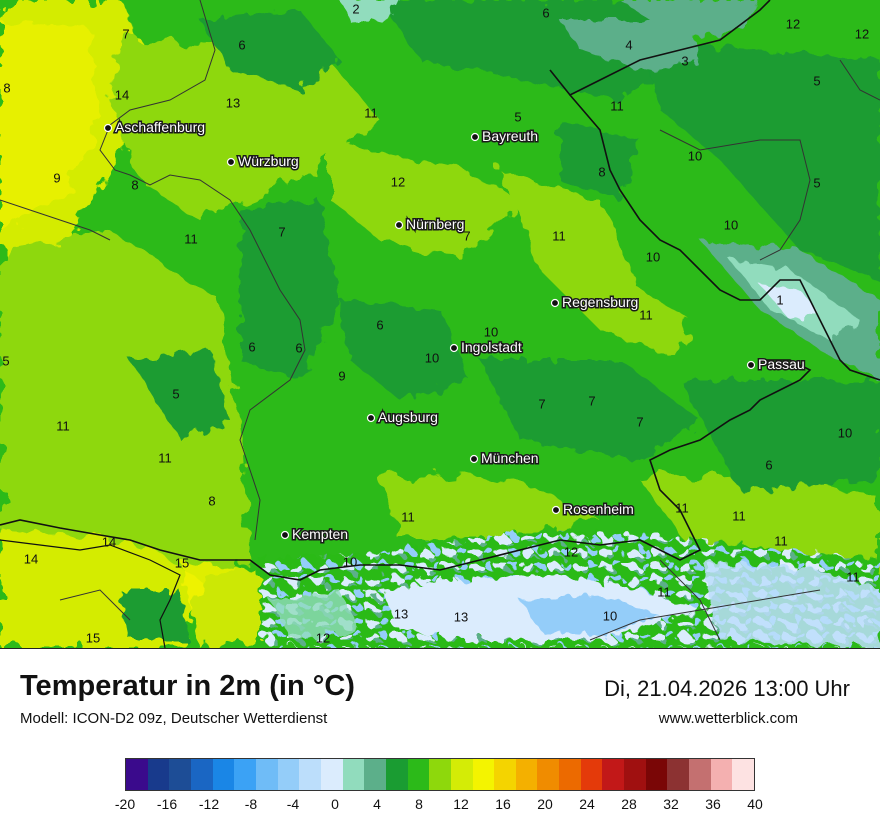 The image size is (880, 830). What do you see at coordinates (600, 302) in the screenshot?
I see `city-label: Regensburg` at bounding box center [600, 302].